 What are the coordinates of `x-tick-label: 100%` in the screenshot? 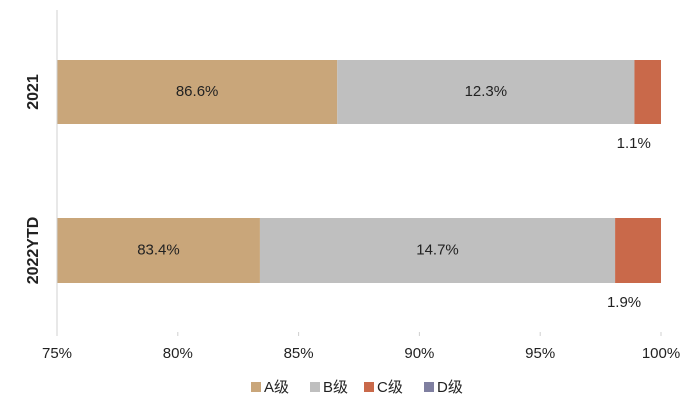 It's located at (661, 353).